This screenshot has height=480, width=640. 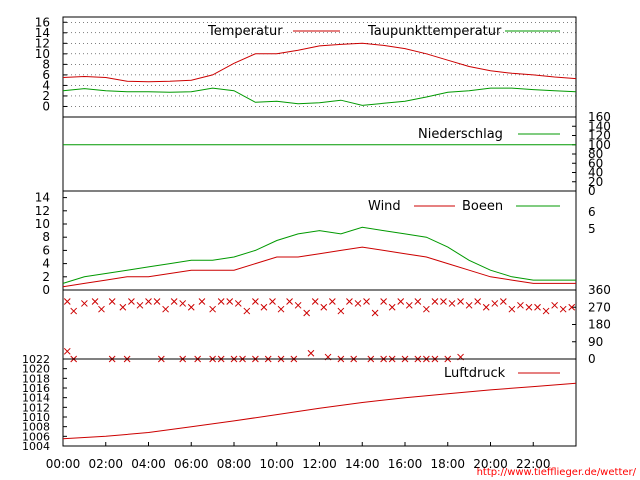 What do you see at coordinates (36, 436) in the screenshot?
I see `pressure-ytick-label: 1006` at bounding box center [36, 436].